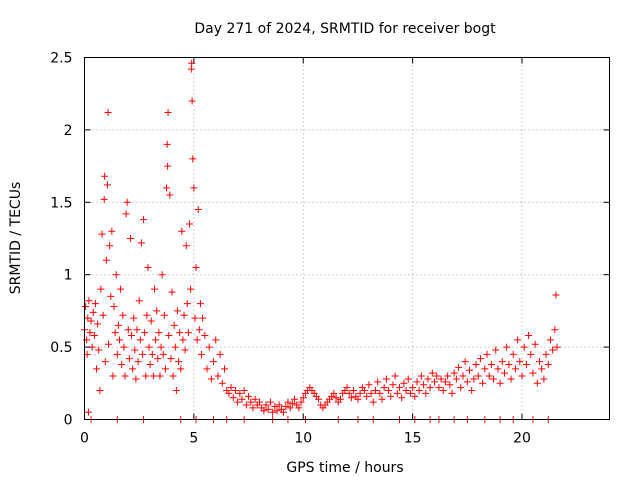 Image resolution: width=640 pixels, height=484 pixels. I want to click on y-tick-label: 2, so click(68, 131).